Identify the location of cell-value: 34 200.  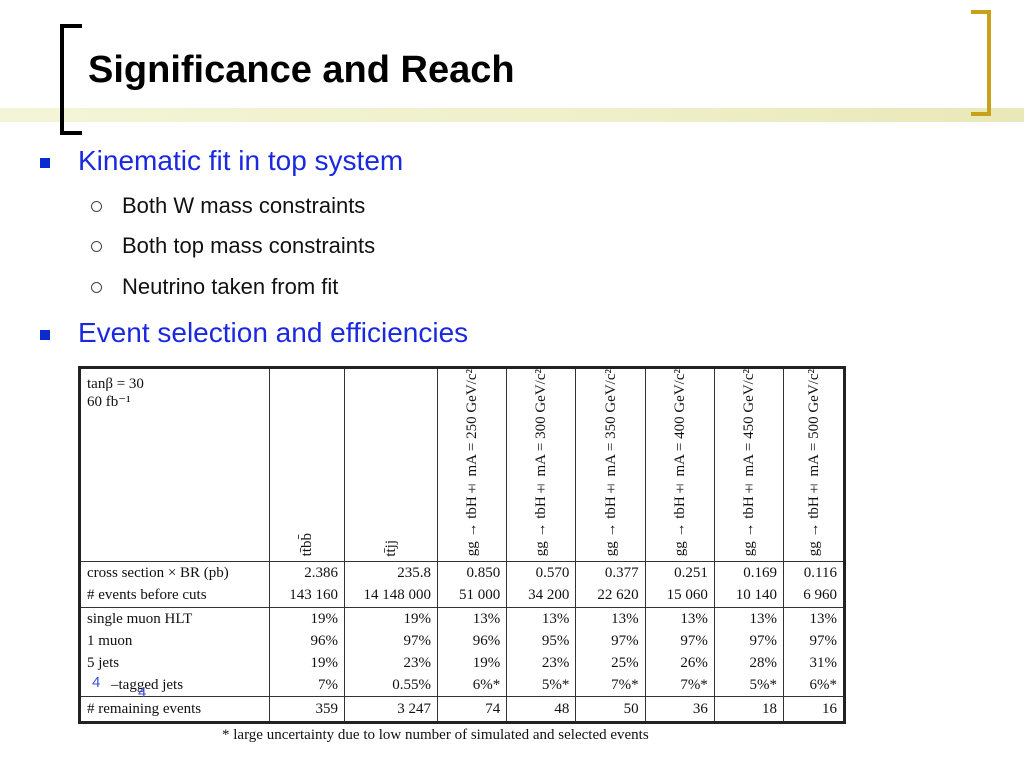
(549, 595).